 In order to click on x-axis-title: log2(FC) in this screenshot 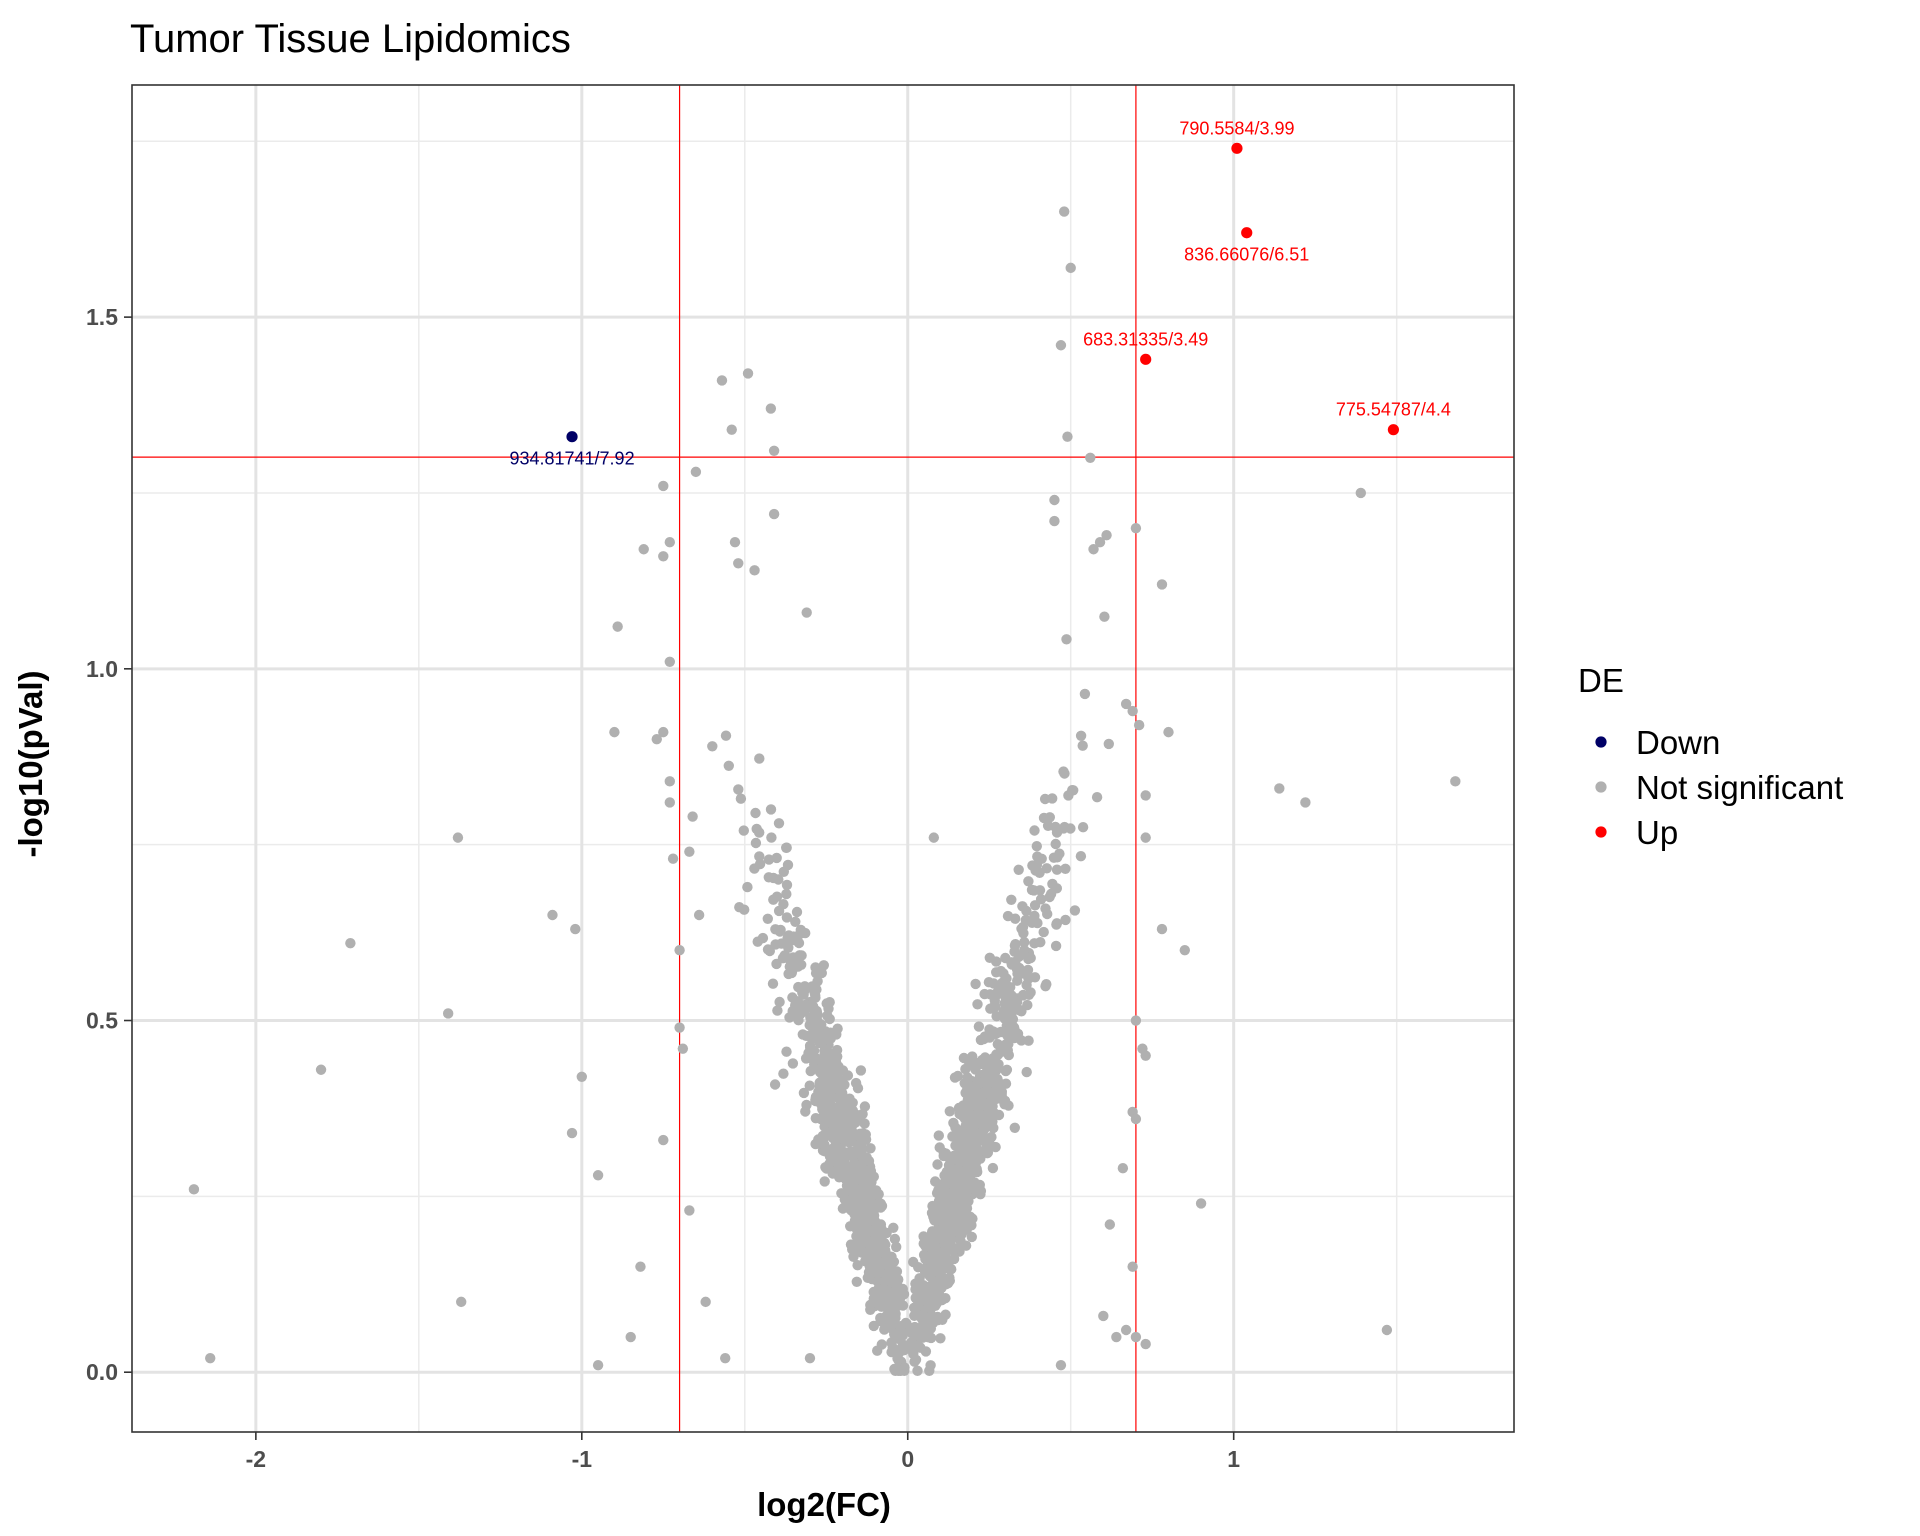, I will do `click(824, 1504)`.